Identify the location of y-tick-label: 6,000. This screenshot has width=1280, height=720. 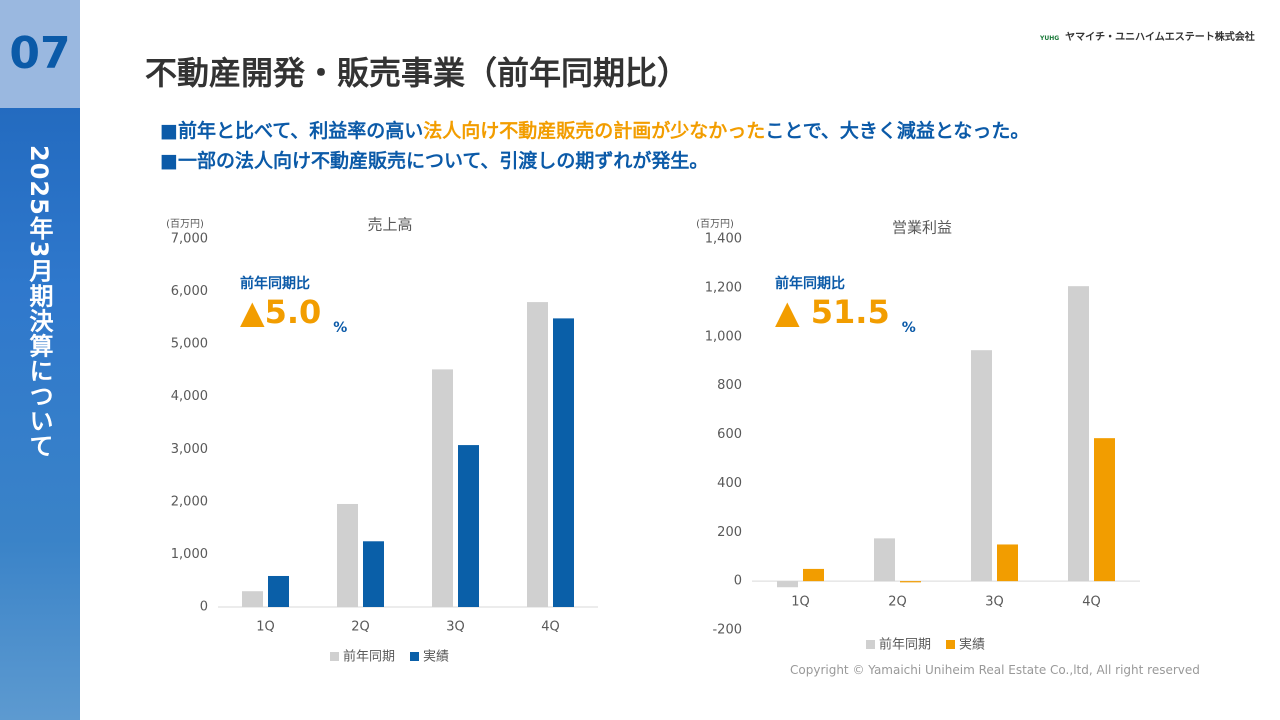
(189, 291).